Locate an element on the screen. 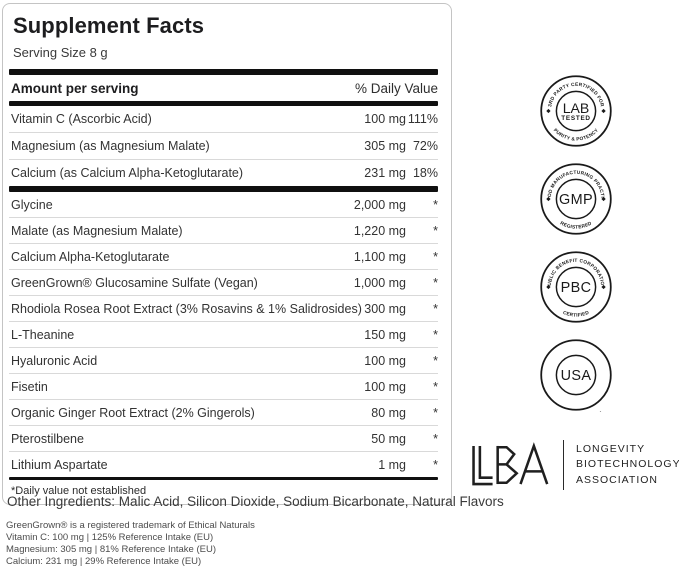 Image resolution: width=679 pixels, height=567 pixels. table-row: Glycine 2,000 mg * is located at coordinates (223, 205).